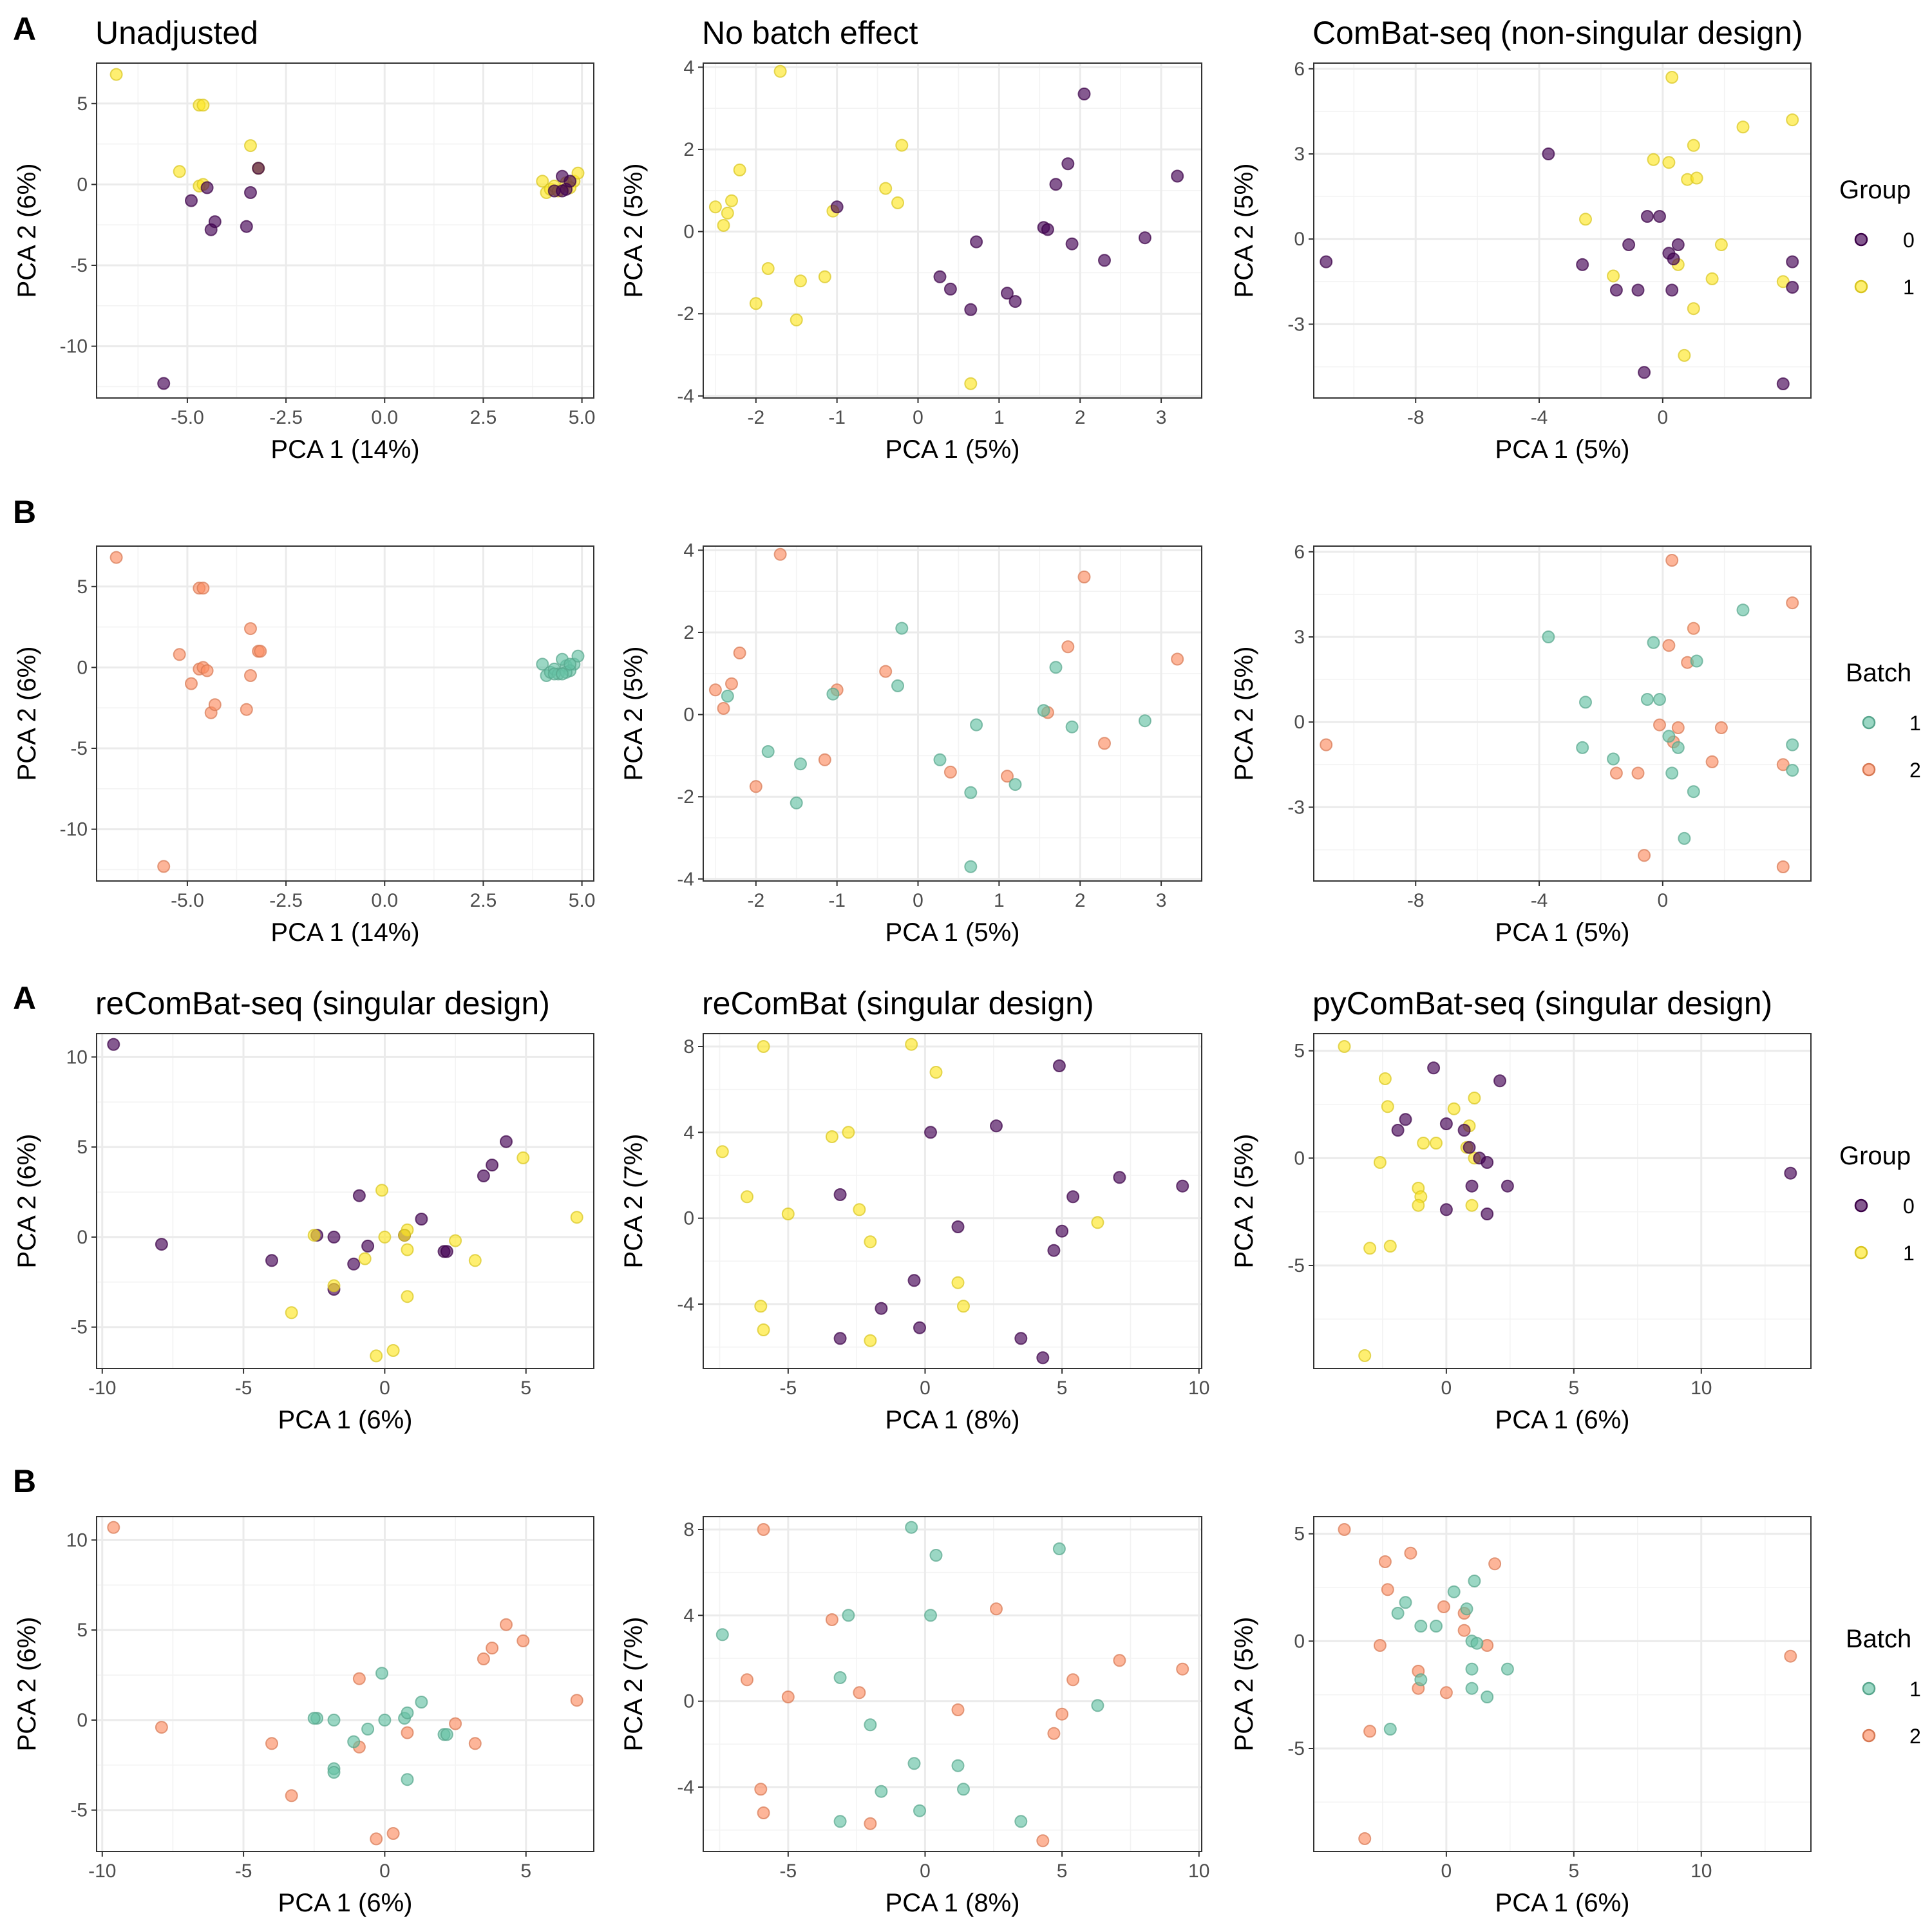  What do you see at coordinates (1299, 637) in the screenshot?
I see `y-tick-label: 3` at bounding box center [1299, 637].